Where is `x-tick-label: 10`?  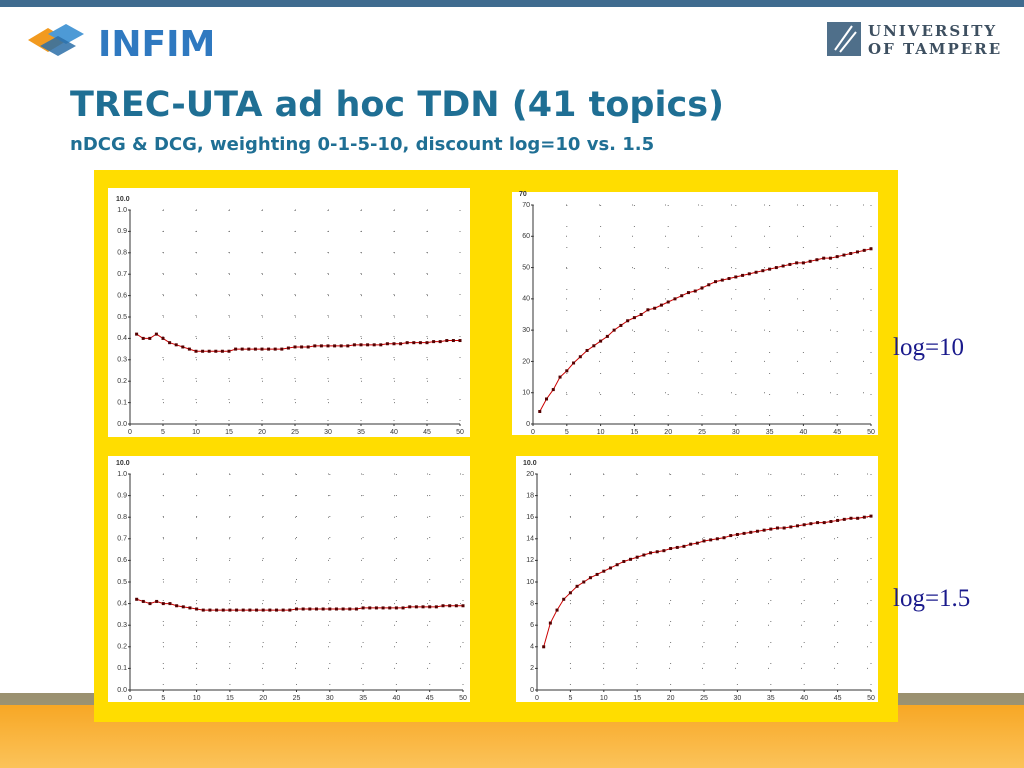
x-tick-label: 10 is located at coordinates (604, 698).